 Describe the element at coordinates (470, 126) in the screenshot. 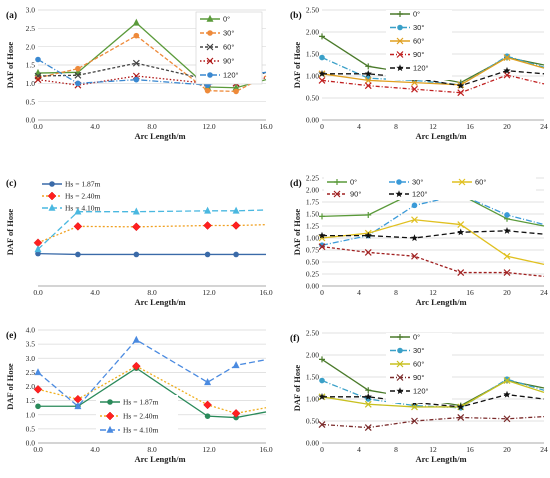

I see `x-tick-label: 16` at that location.